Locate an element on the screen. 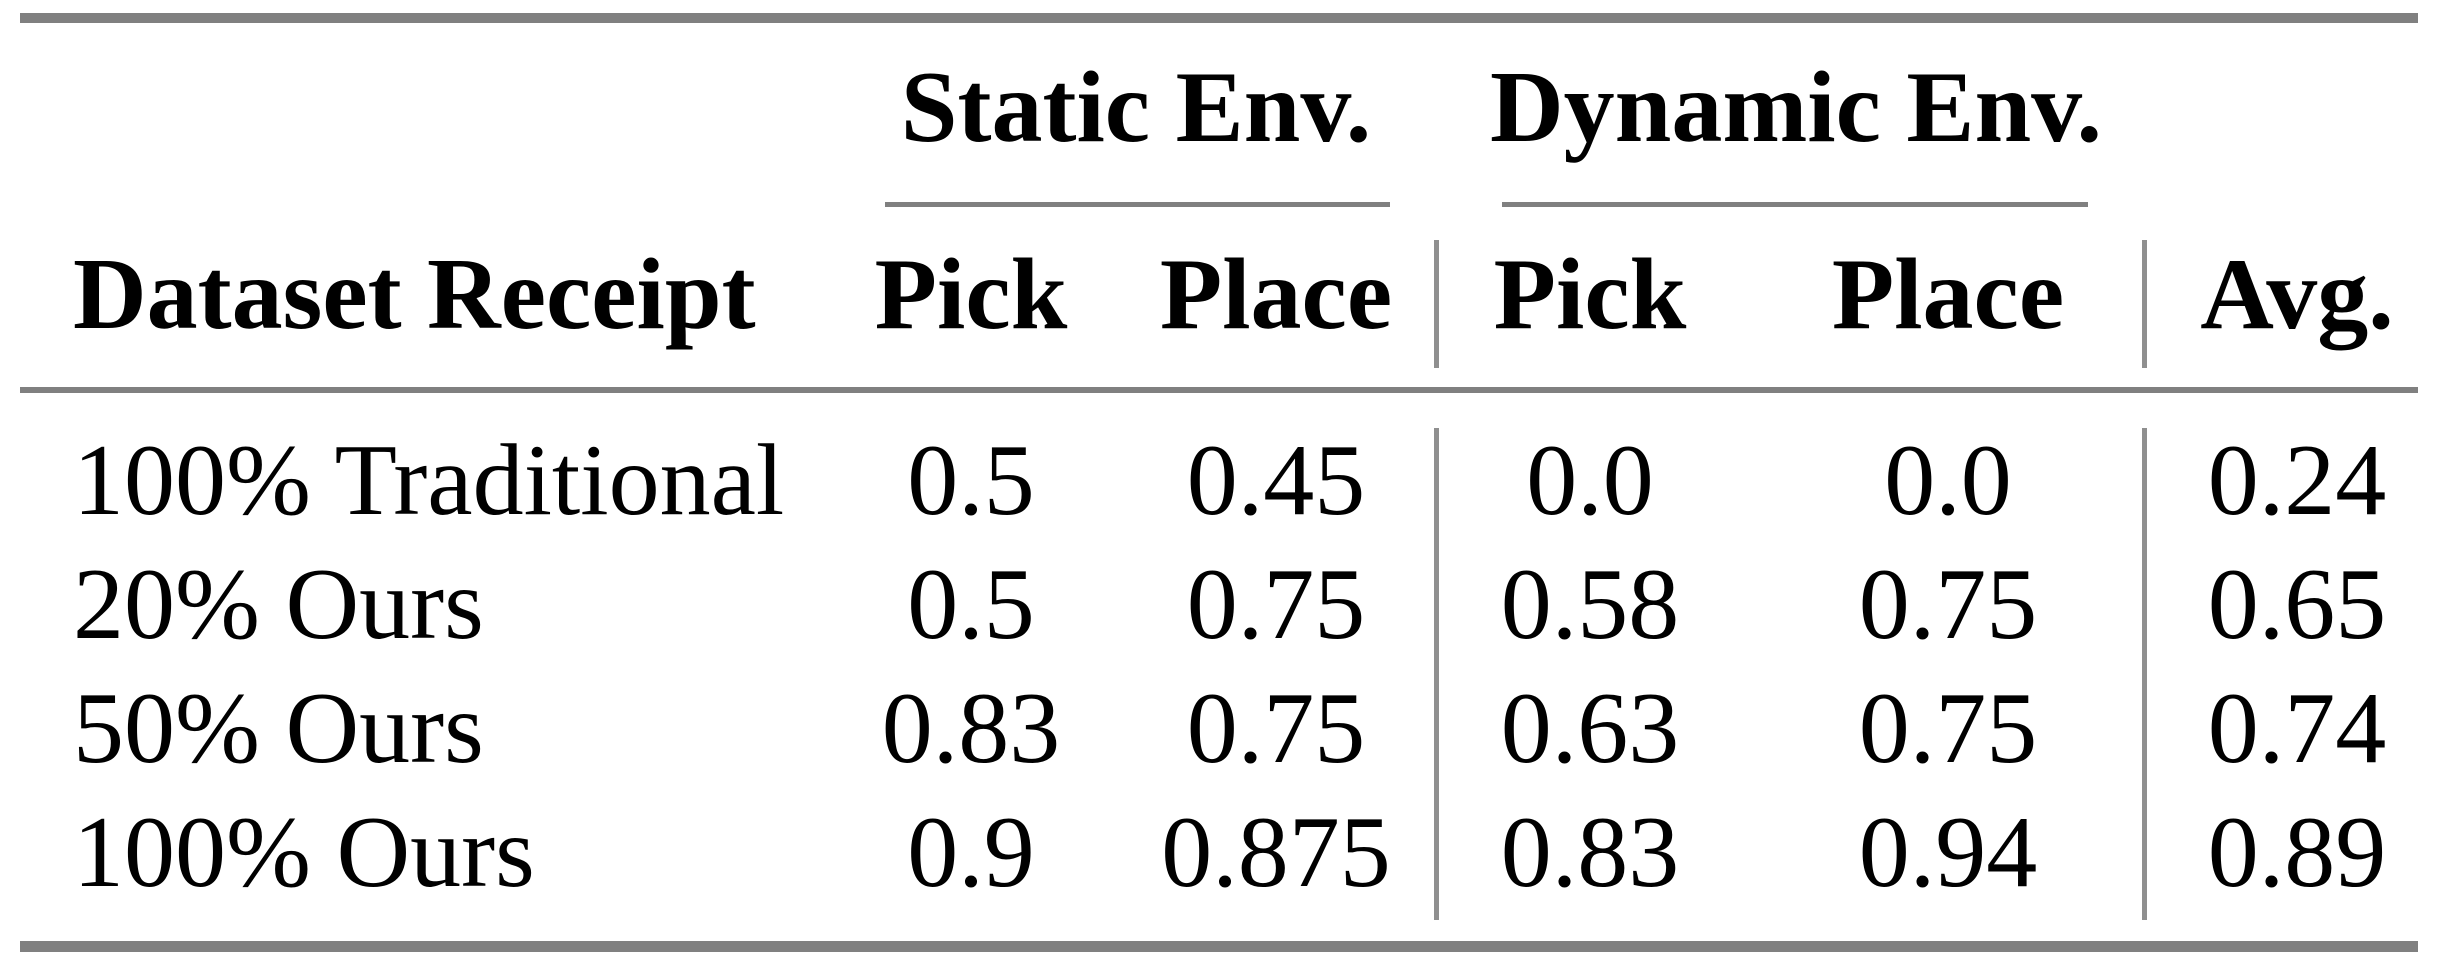 This screenshot has width=2440, height=966. bottom-rule is located at coordinates (1219, 946).